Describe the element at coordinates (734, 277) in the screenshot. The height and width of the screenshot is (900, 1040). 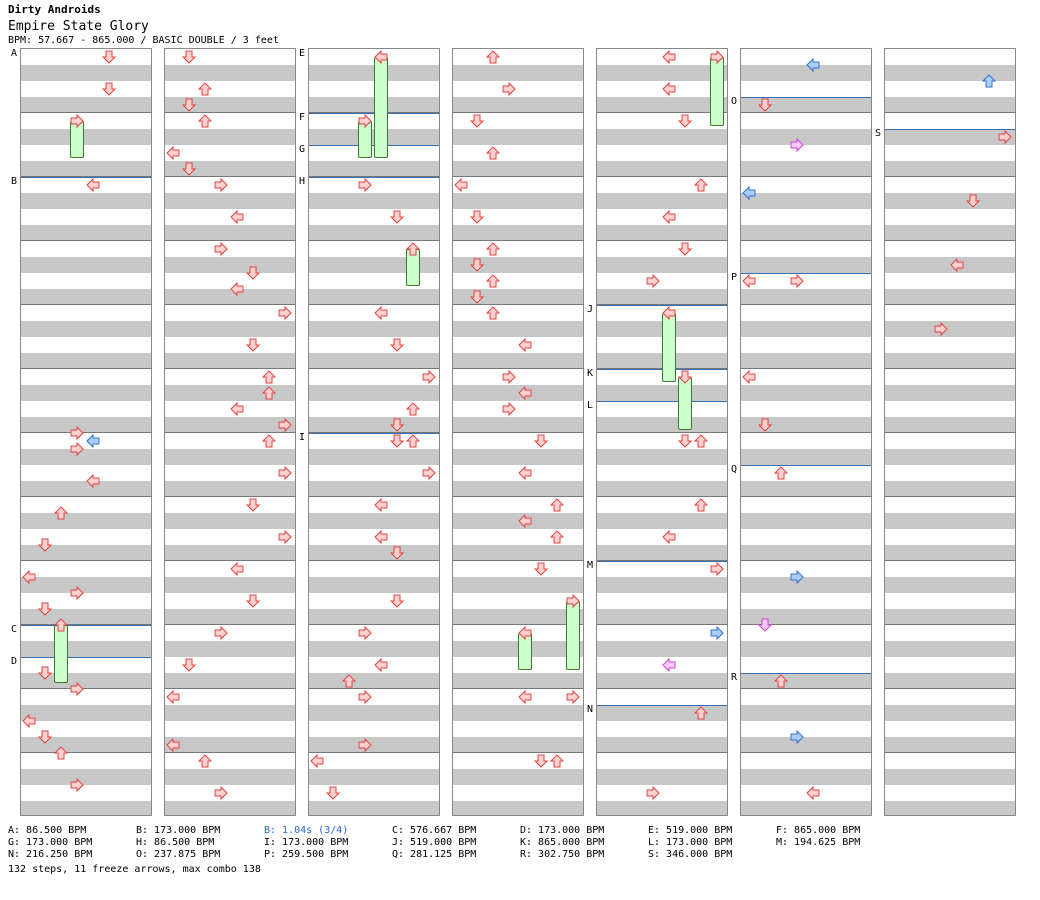
I see `bpm-marker-label: P` at that location.